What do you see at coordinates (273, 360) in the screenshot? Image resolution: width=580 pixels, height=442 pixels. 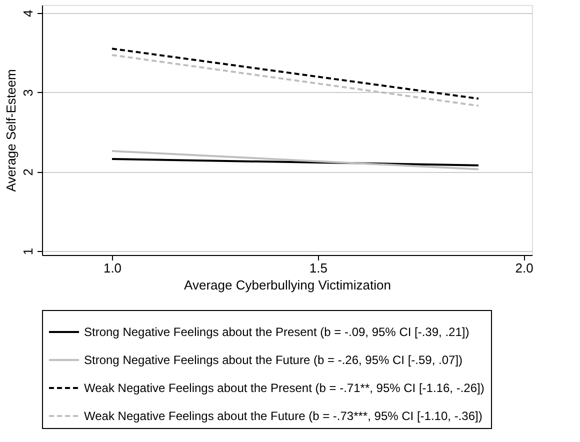 I see `legend-label: Strong Negative Feelings about the Future (b = -.26, 95% CI [-.59, .07])` at bounding box center [273, 360].